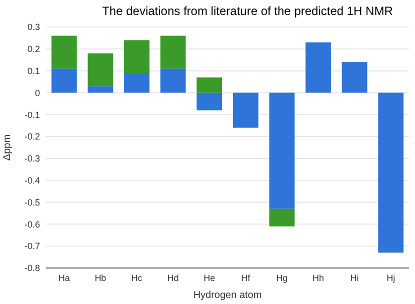  What do you see at coordinates (32, 246) in the screenshot?
I see `y-tick-label: -0.7` at bounding box center [32, 246].